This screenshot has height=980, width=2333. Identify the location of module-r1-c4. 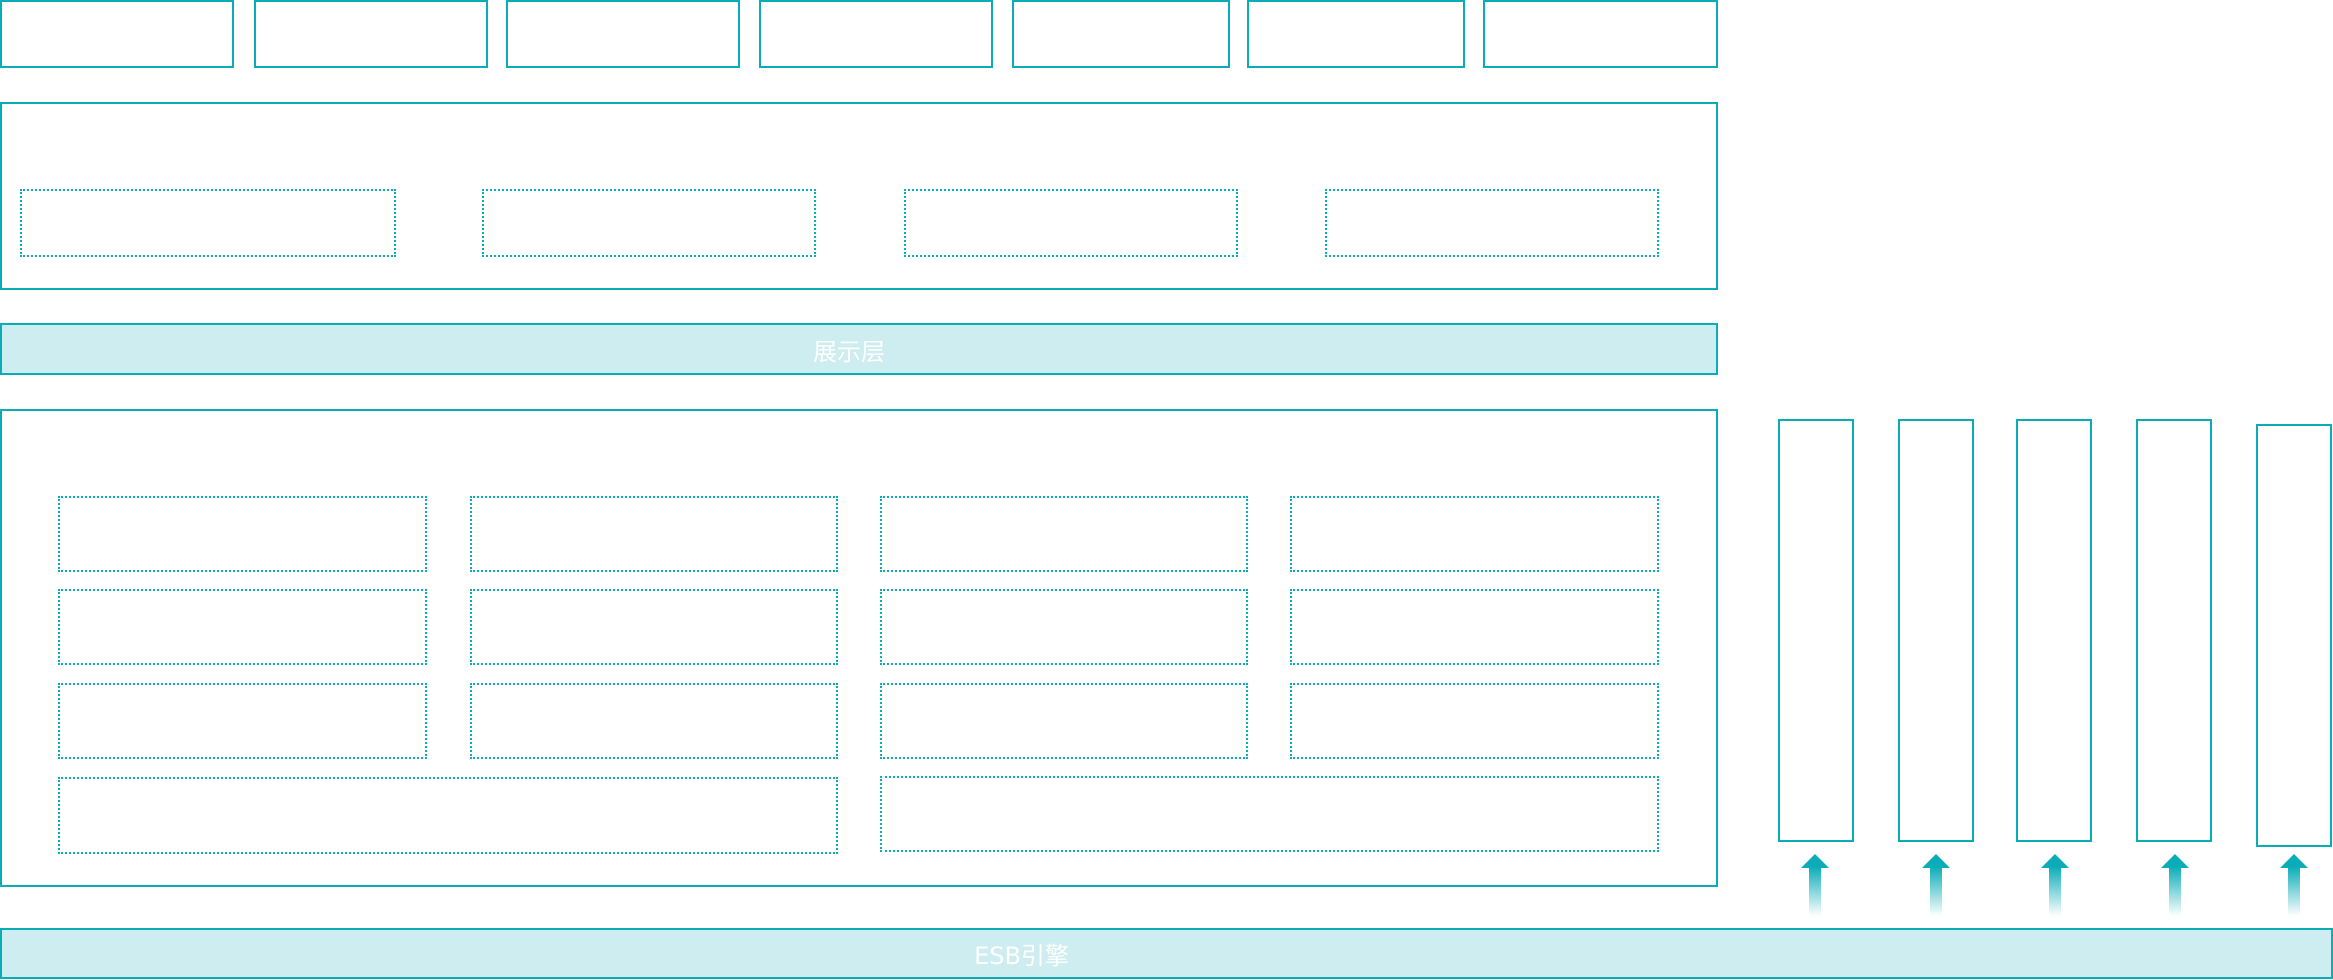
(1474, 534).